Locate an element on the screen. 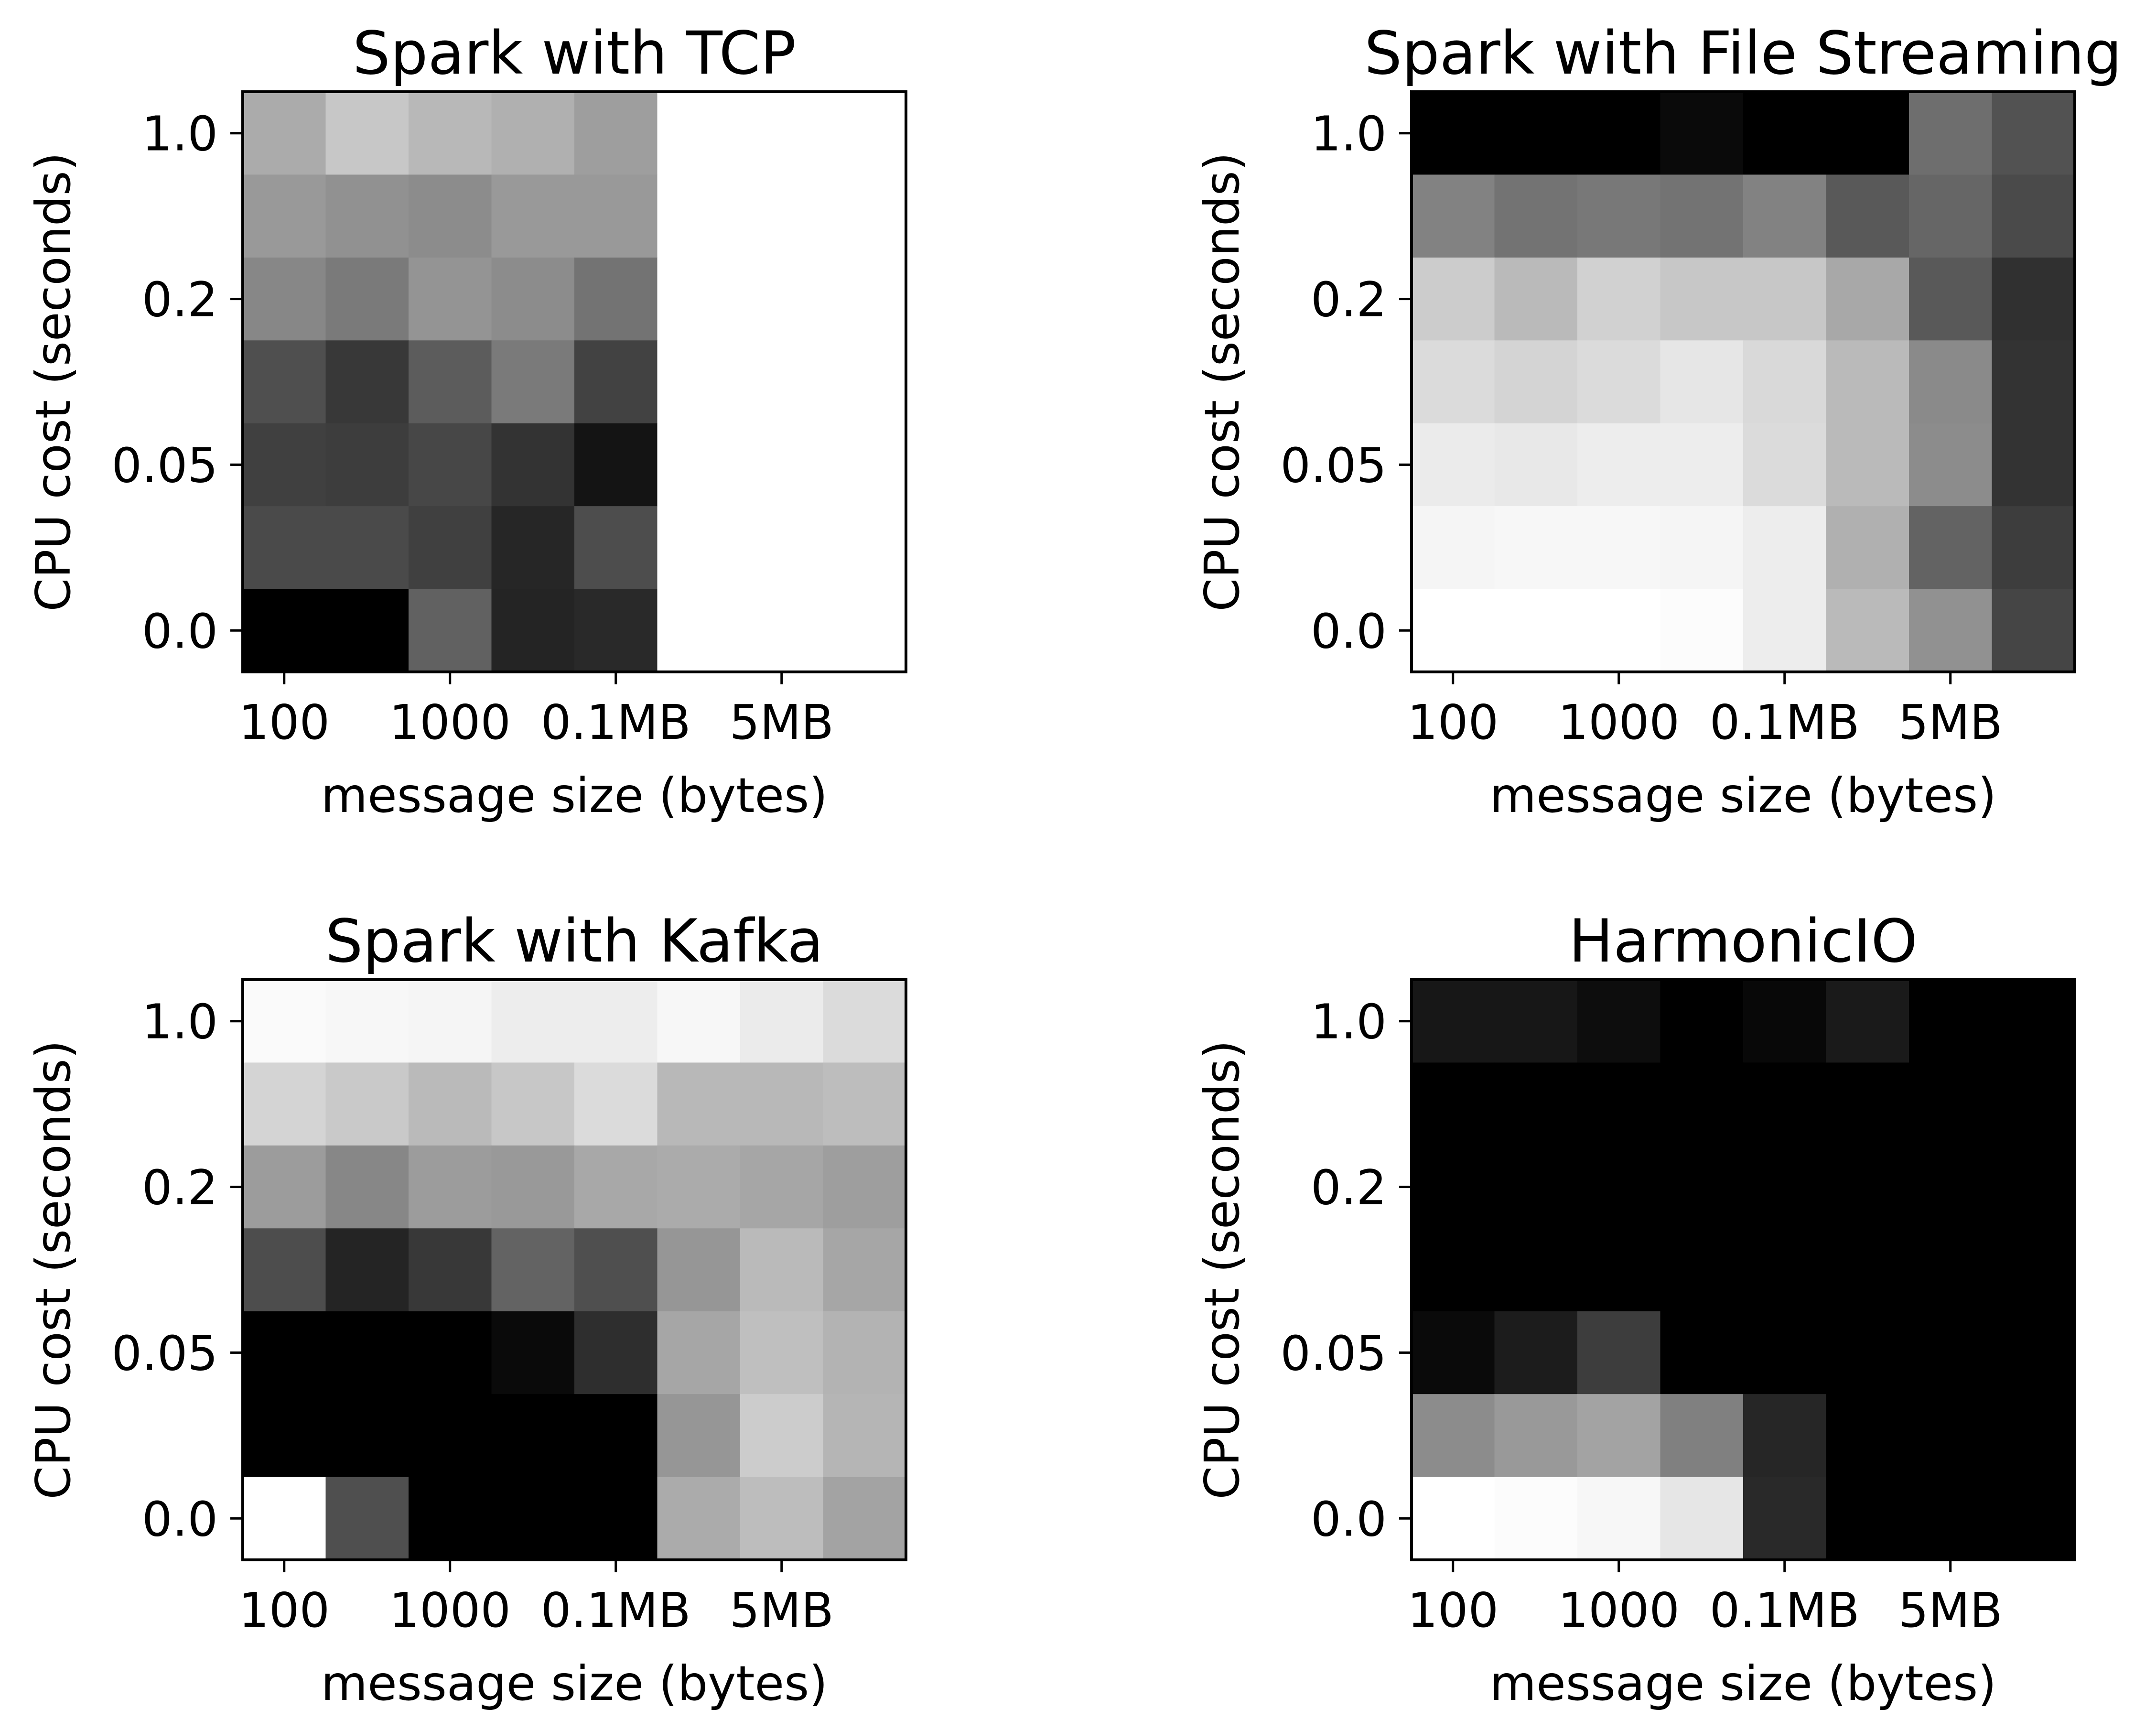 This screenshot has height=1730, width=2156. x-tick-label: 1000 is located at coordinates (1619, 722).